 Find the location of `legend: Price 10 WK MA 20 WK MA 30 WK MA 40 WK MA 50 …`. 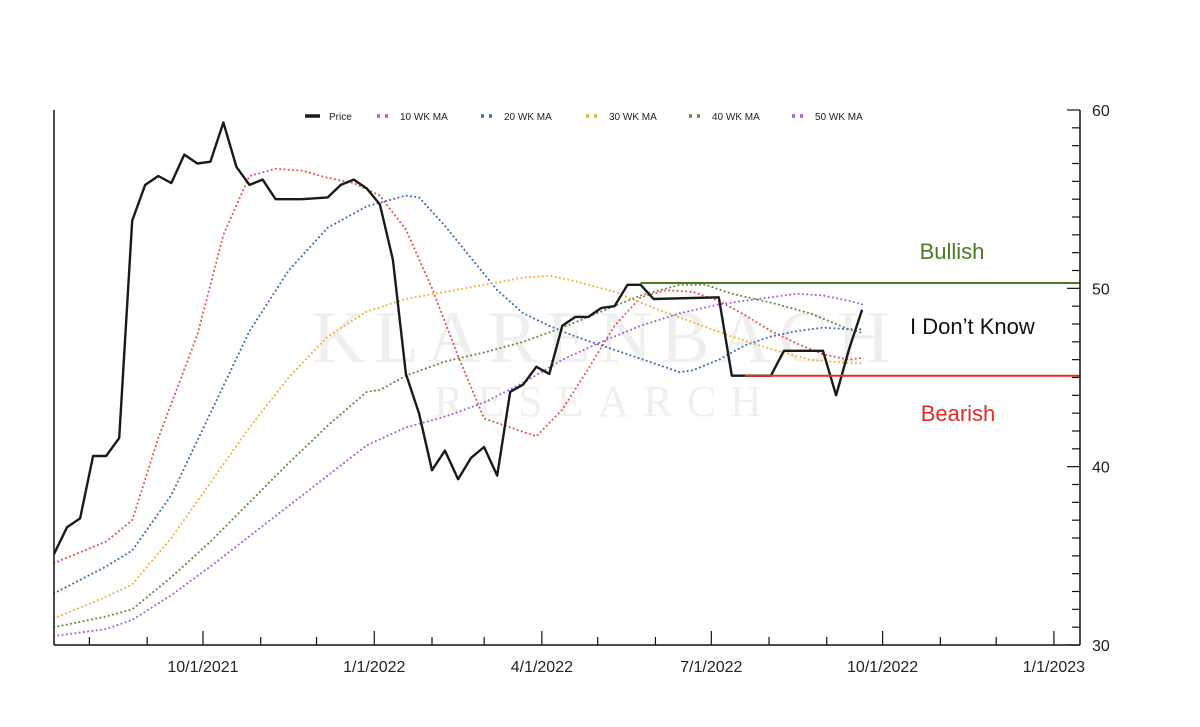

legend: Price 10 WK MA 20 WK MA 30 WK MA 40 WK MA 50 … is located at coordinates (584, 117).